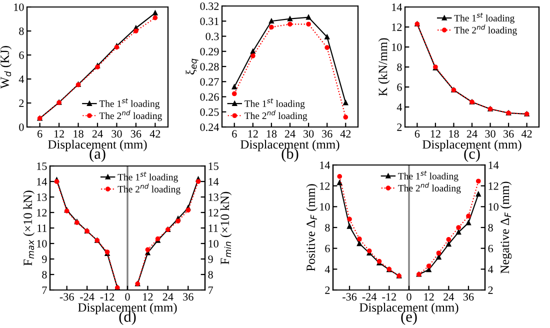 This screenshot has height=328, width=550. What do you see at coordinates (226, 228) in the screenshot?
I see `y2-axis-title: F$_{min}$ (×10 kN)` at bounding box center [226, 228].